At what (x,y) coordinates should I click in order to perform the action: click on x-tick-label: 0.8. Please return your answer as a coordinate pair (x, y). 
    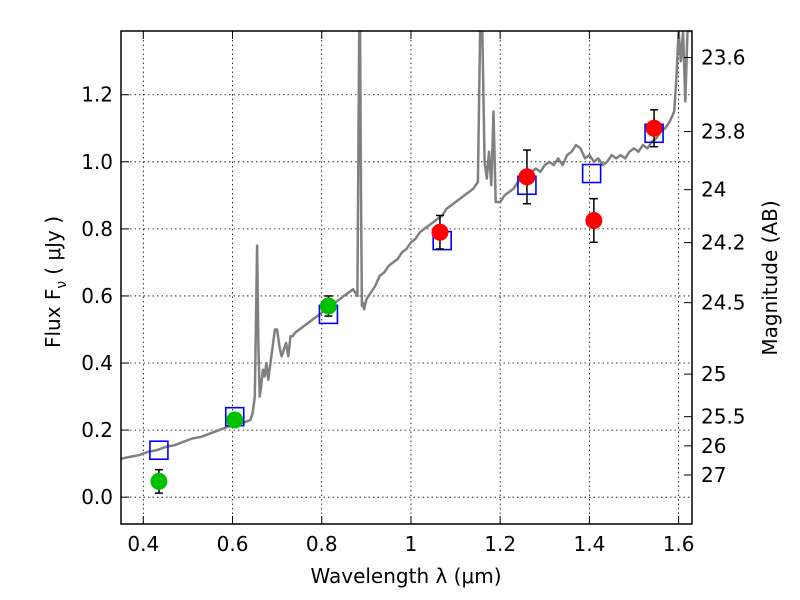
    Looking at the image, I should click on (322, 544).